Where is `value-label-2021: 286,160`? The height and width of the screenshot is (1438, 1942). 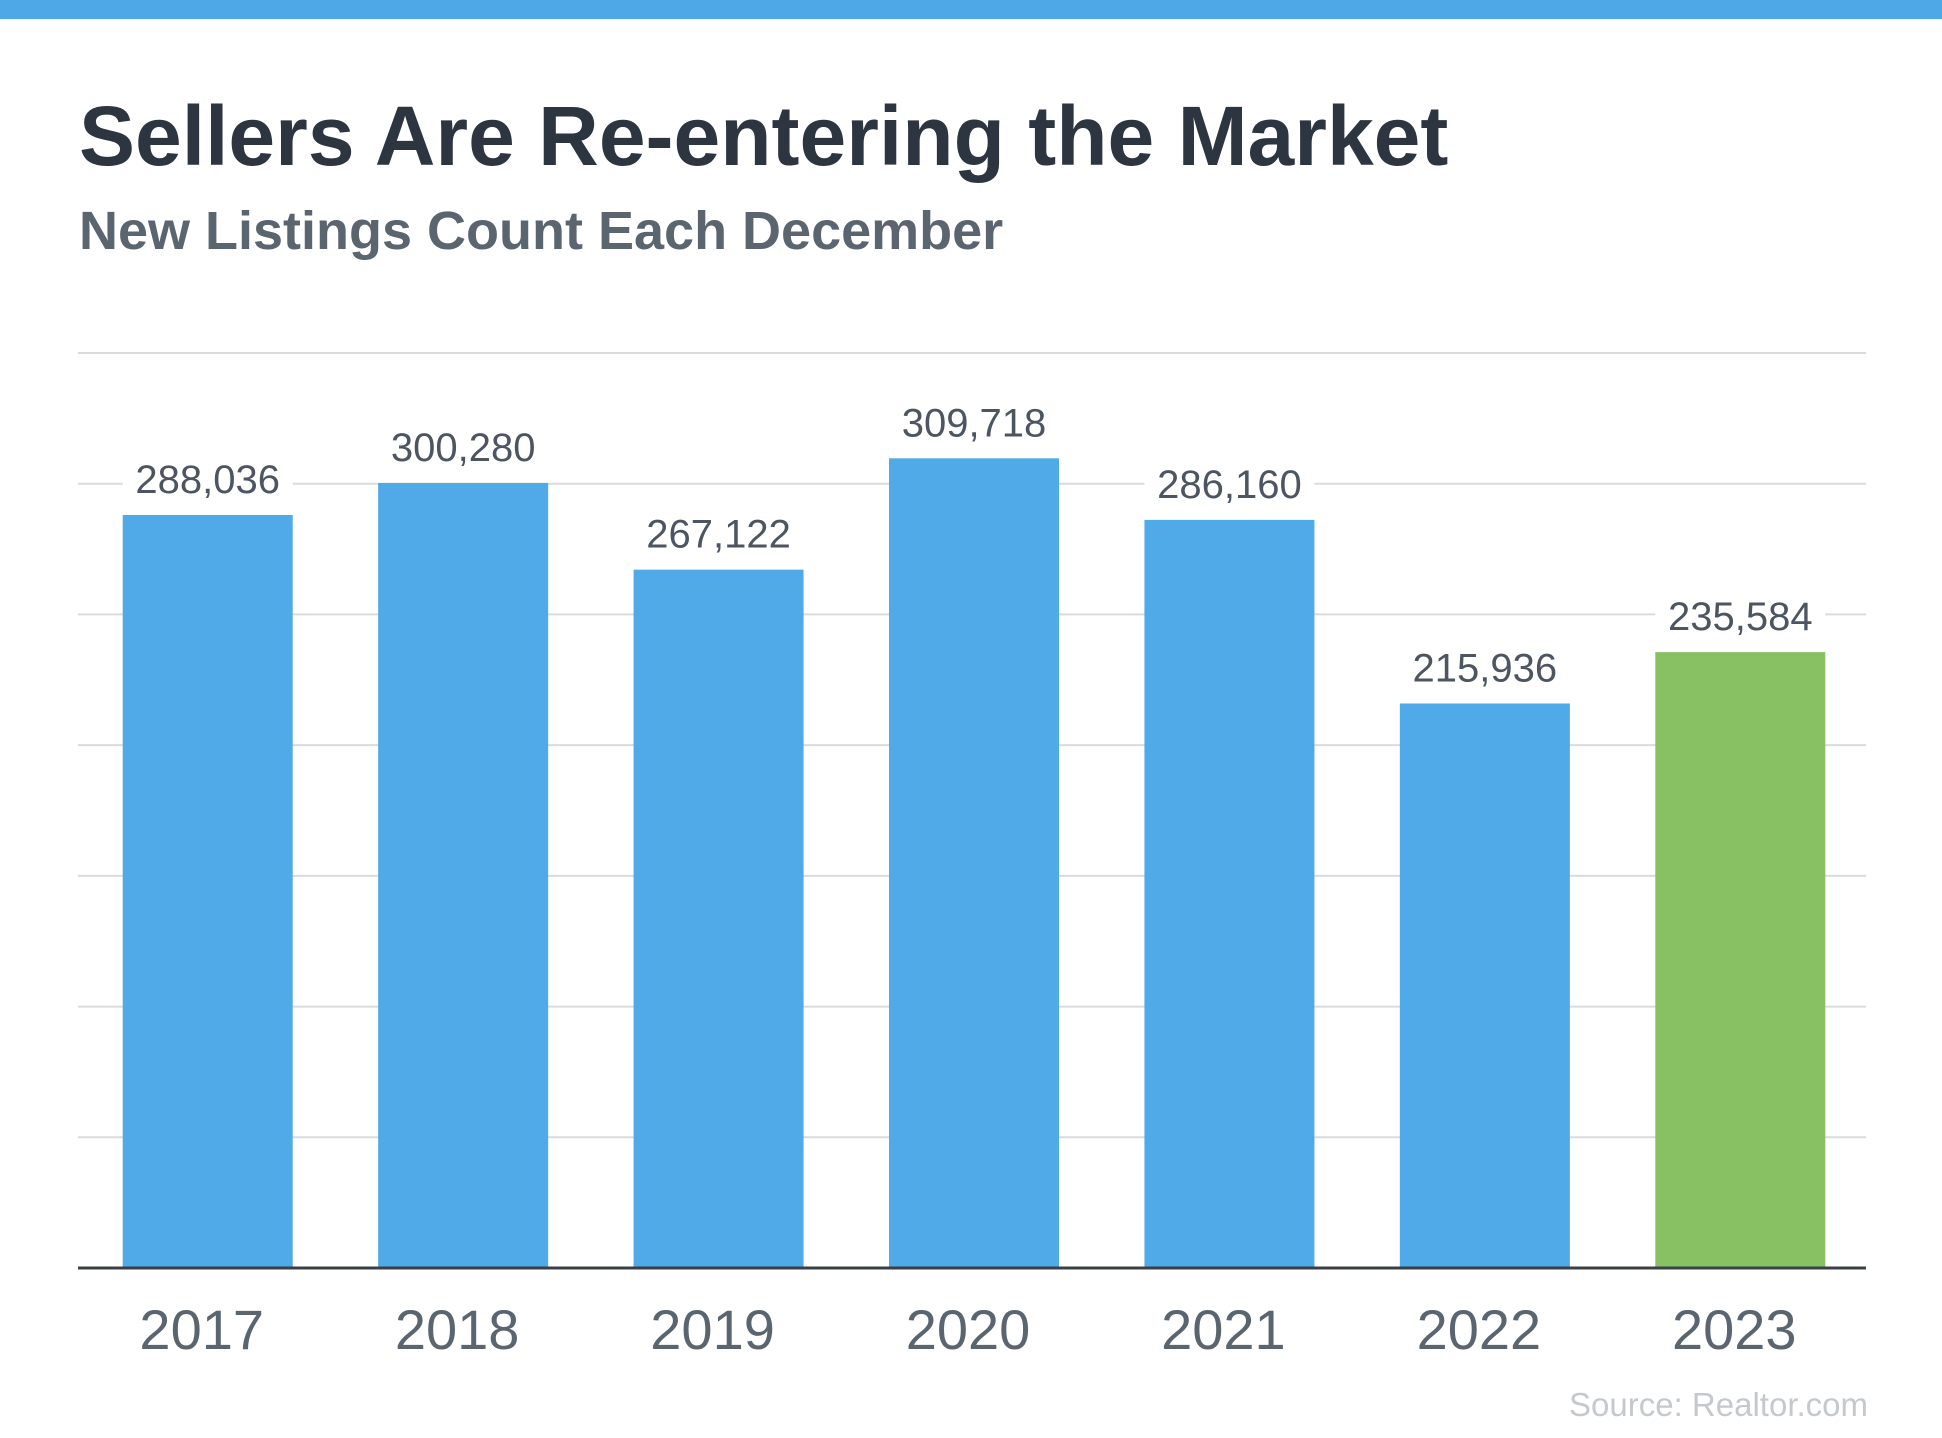
value-label-2021: 286,160 is located at coordinates (1229, 485).